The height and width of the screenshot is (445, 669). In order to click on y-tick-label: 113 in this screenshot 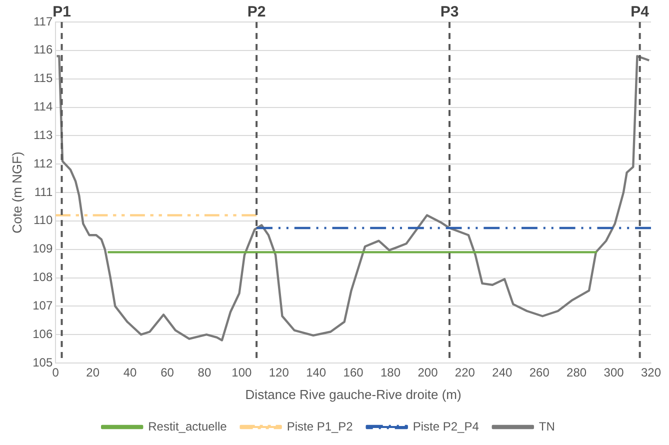, I will do `click(43, 135)`.